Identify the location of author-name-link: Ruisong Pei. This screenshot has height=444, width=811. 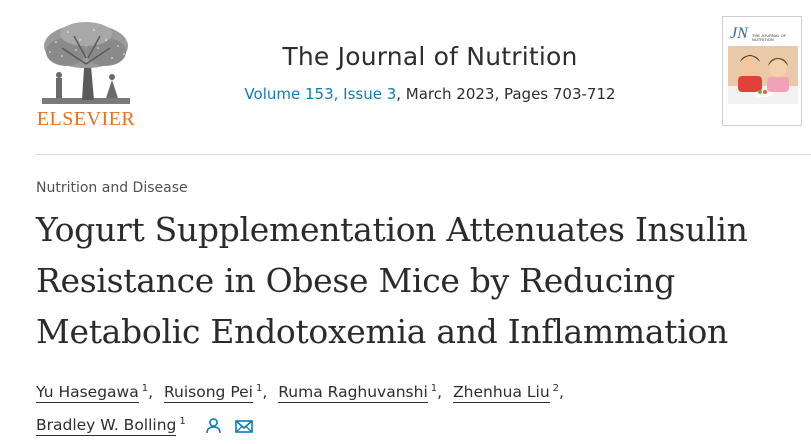
(208, 393).